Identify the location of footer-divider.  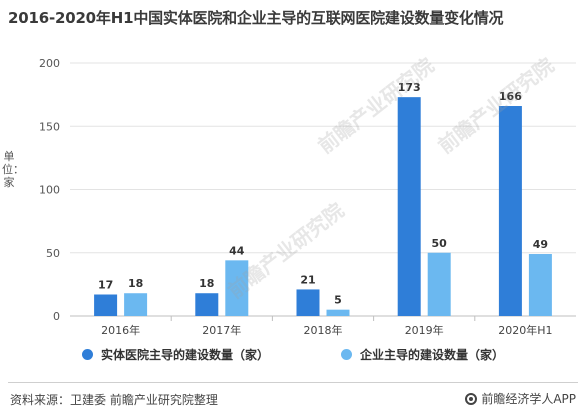
(293, 382).